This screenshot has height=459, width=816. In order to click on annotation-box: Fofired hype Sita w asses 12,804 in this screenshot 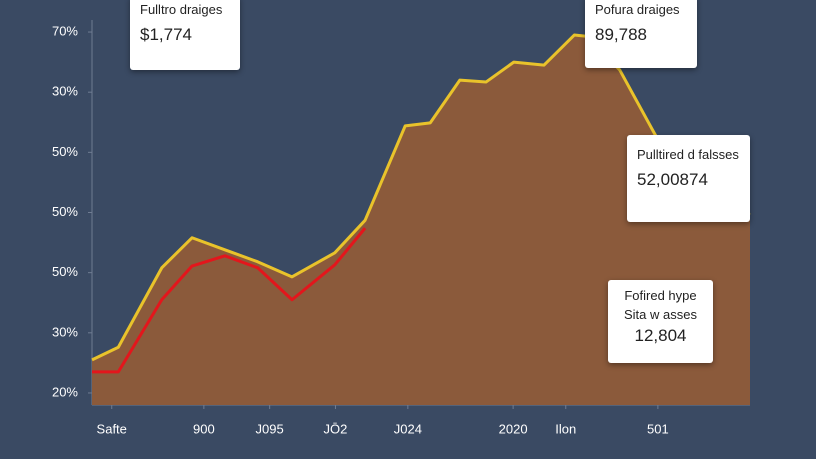, I will do `click(660, 321)`.